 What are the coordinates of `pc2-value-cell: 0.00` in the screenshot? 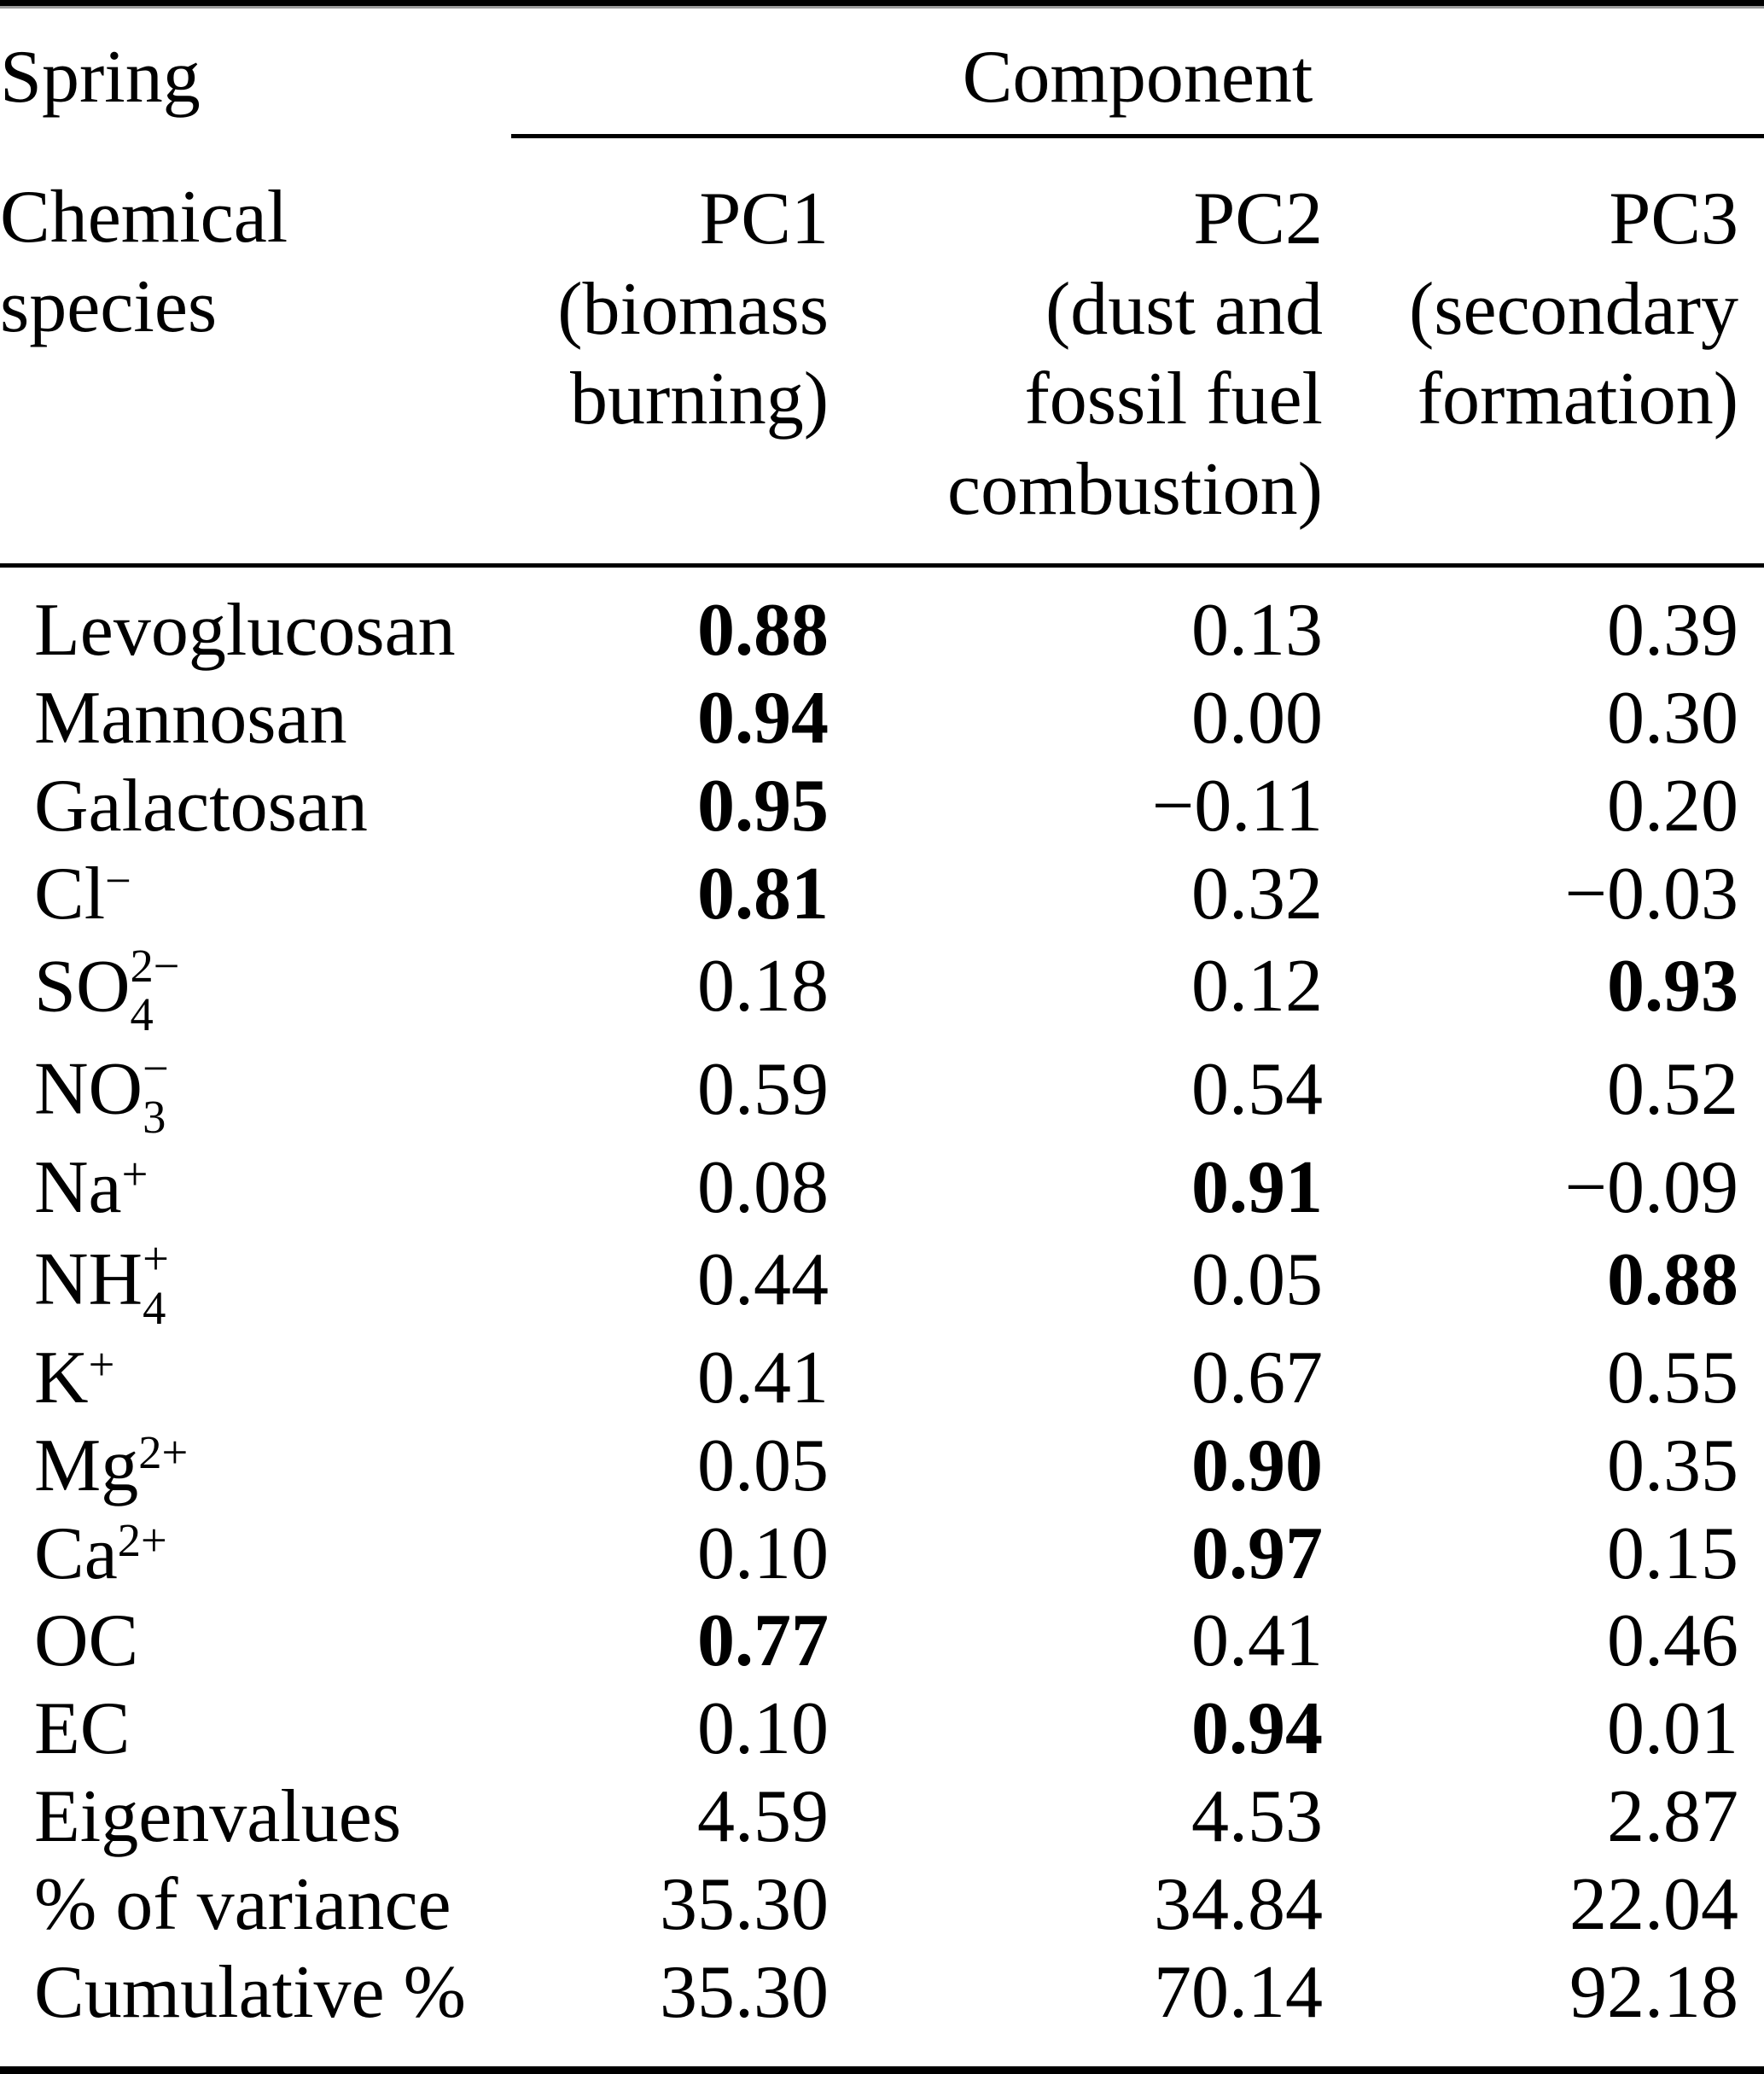 It's located at (1257, 718).